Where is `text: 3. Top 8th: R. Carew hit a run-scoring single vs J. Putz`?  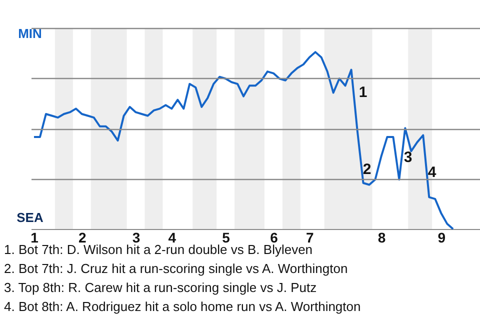
text: 3. Top 8th: R. Carew hit a run-scoring single vs J. Putz is located at coordinates (161, 288).